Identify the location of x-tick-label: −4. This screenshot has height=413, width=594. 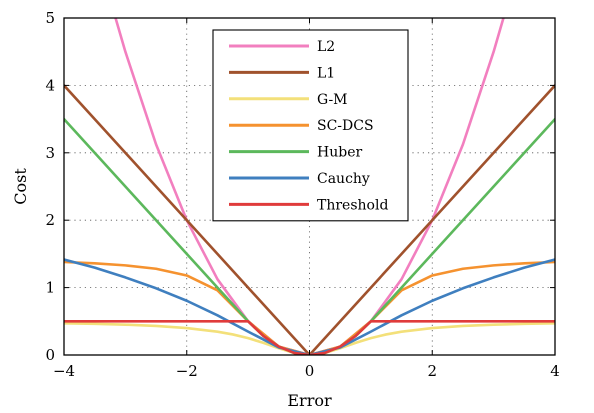
(64, 371).